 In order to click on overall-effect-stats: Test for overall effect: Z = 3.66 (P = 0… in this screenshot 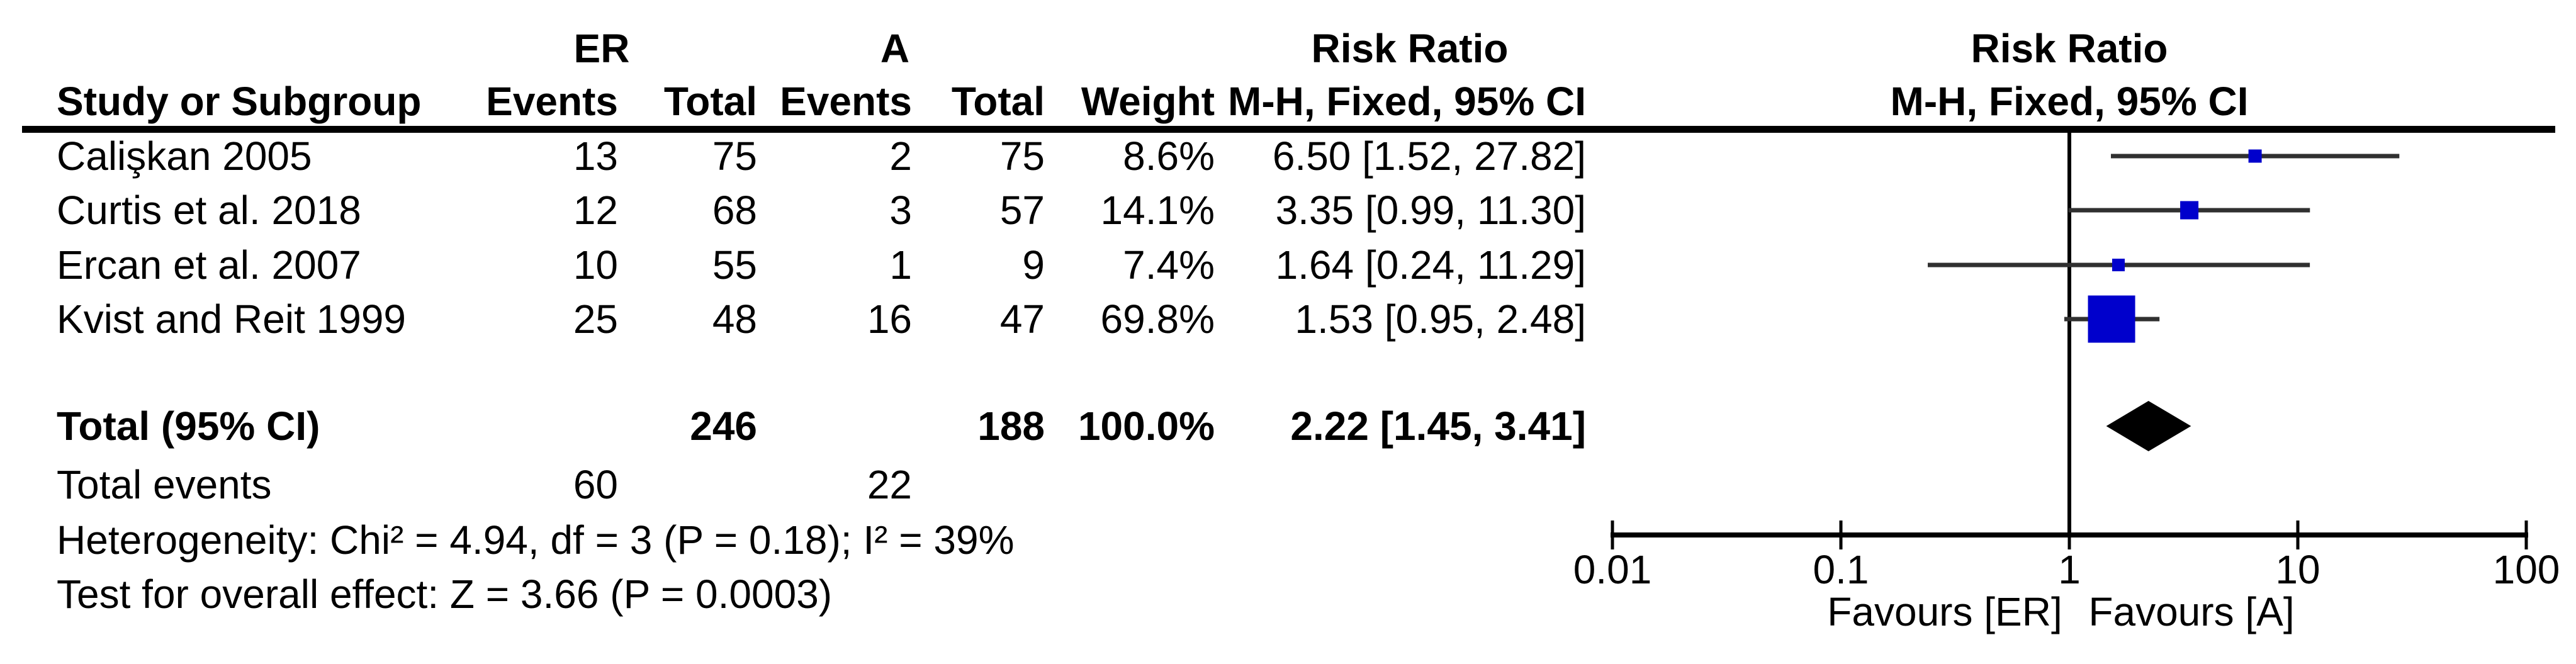, I will do `click(445, 594)`.